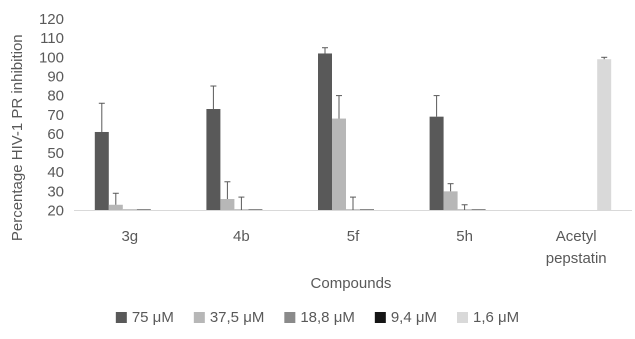  I want to click on y-tick-label: 110, so click(52, 38).